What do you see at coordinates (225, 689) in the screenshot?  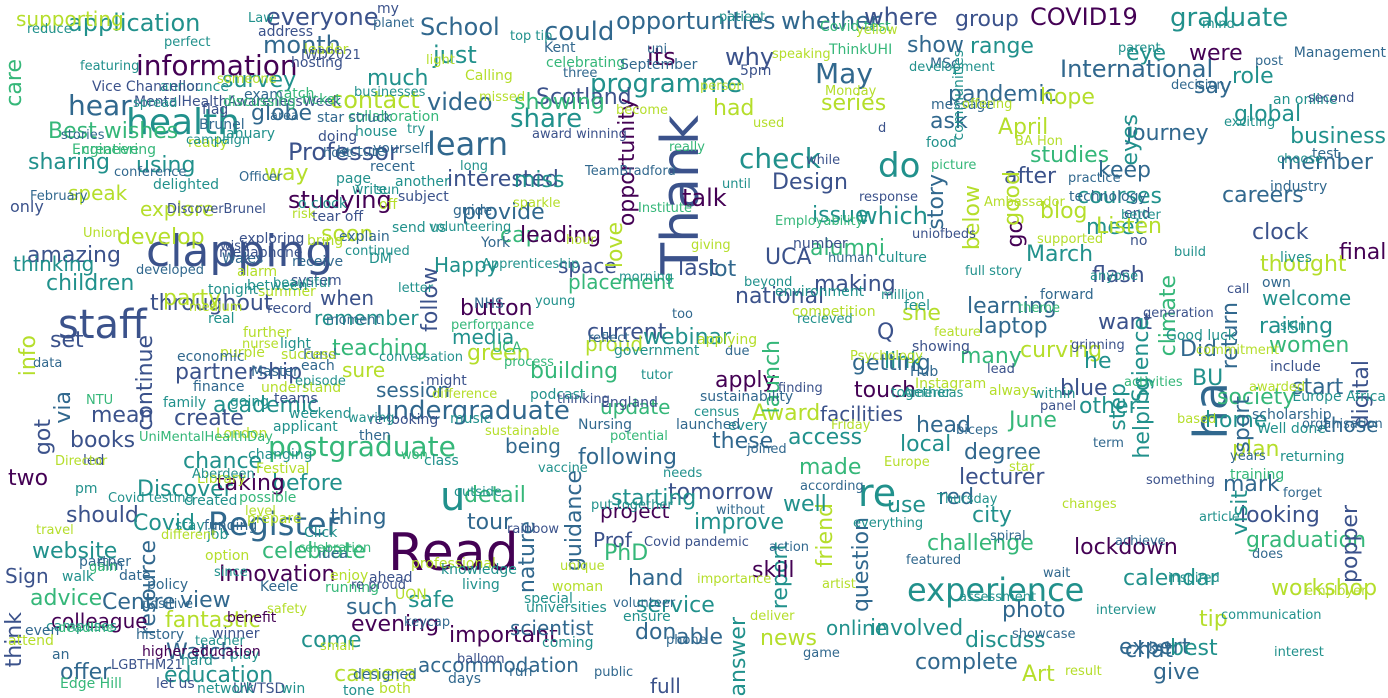 I see `cloud-word: network` at bounding box center [225, 689].